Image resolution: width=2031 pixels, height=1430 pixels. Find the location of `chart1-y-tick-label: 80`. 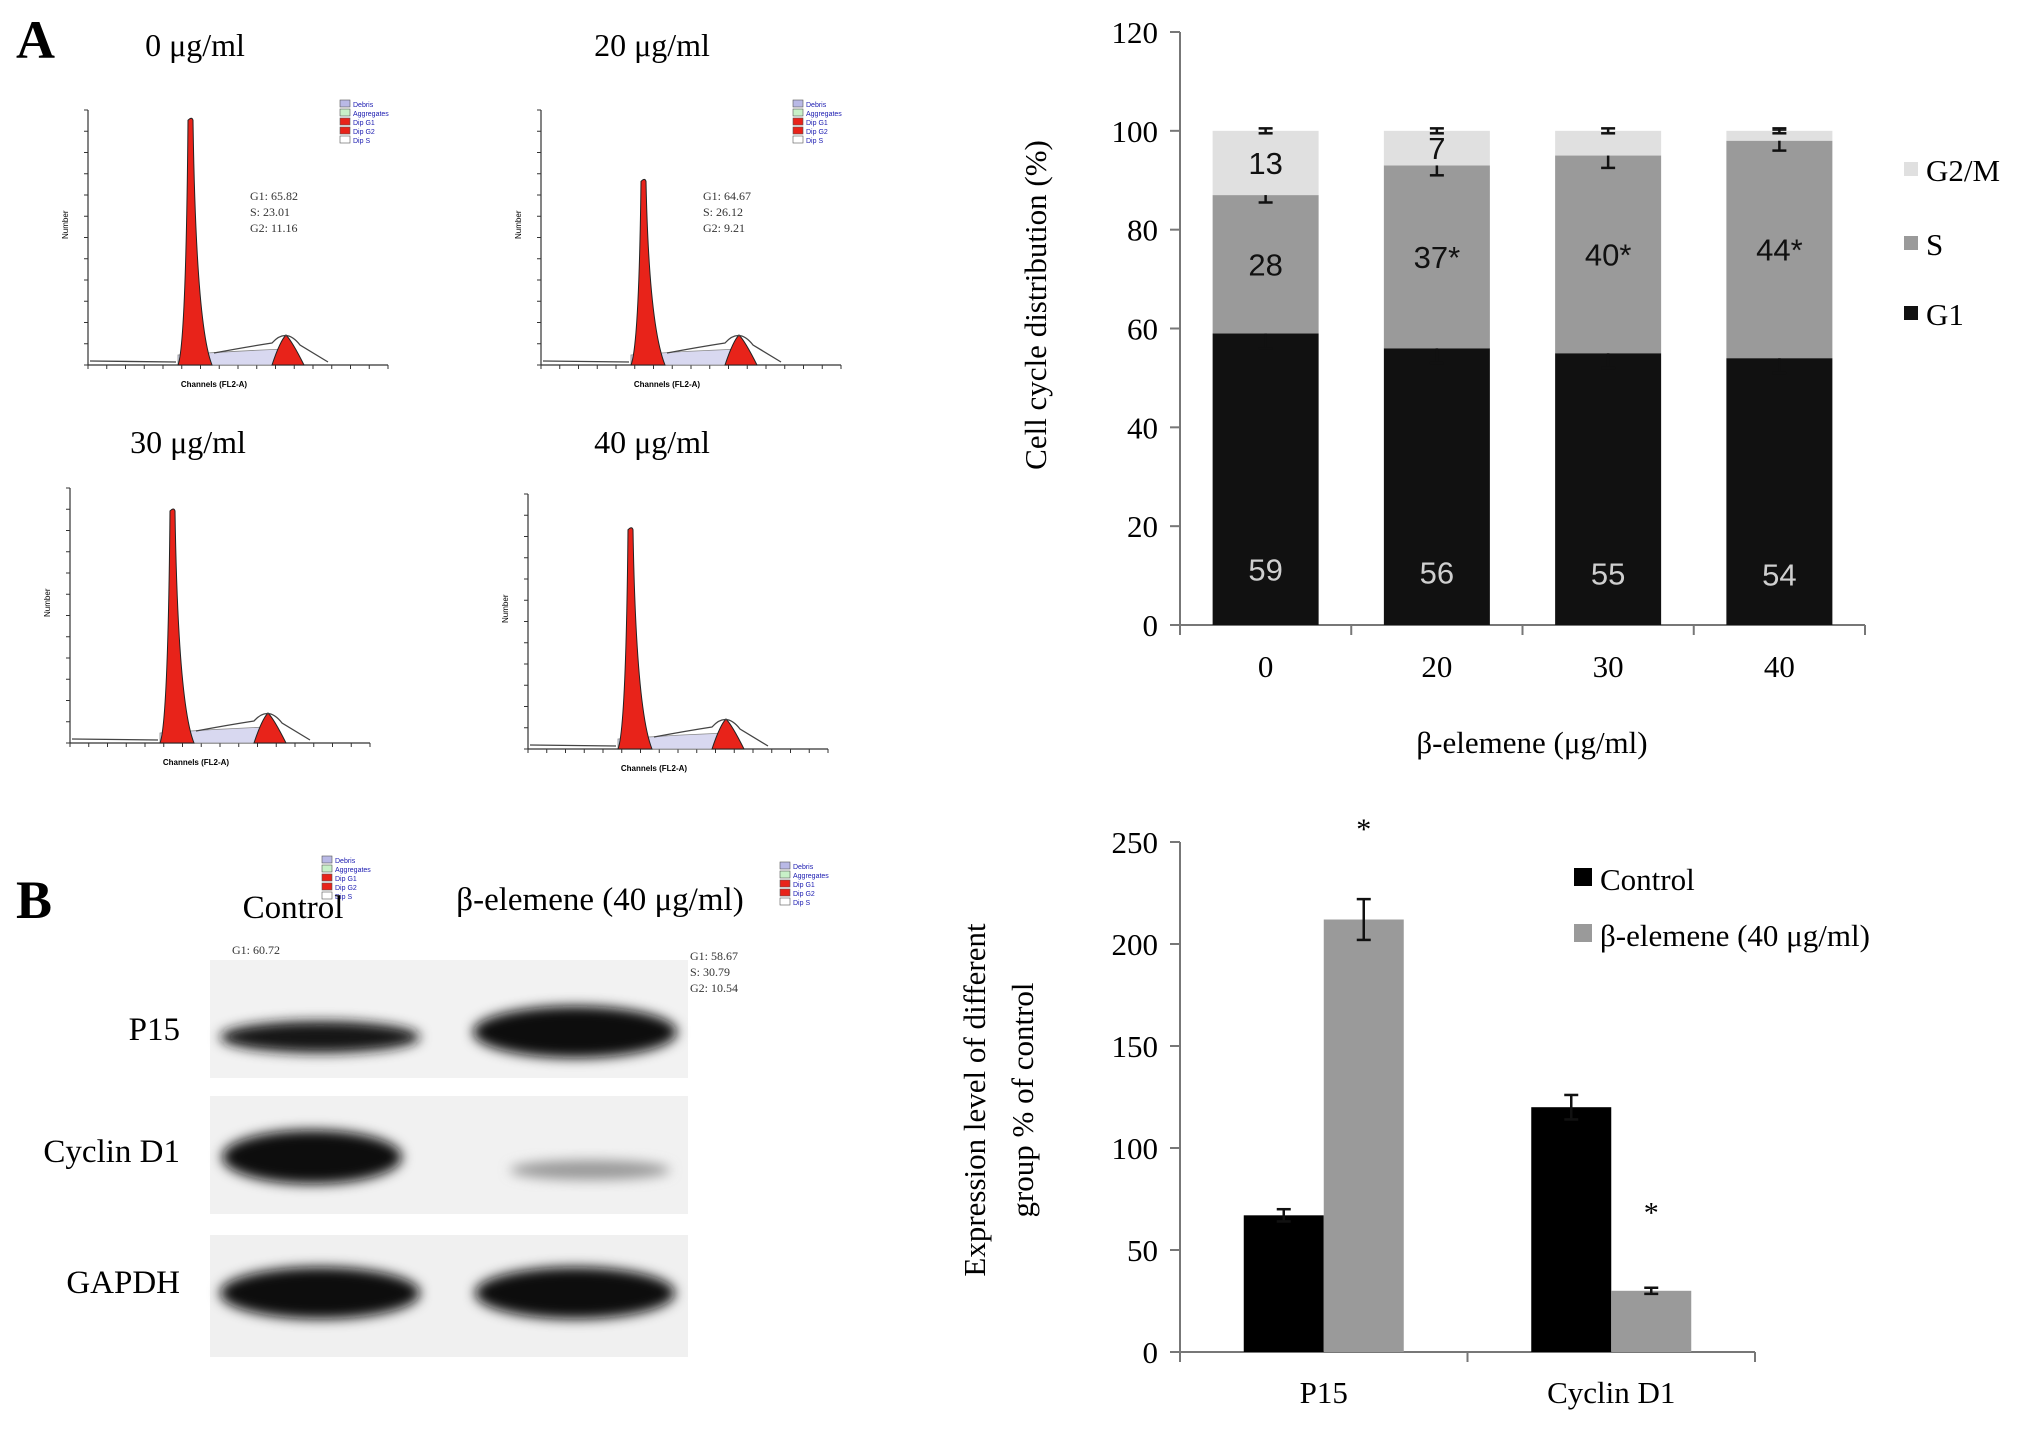

chart1-y-tick-label: 80 is located at coordinates (1142, 230).